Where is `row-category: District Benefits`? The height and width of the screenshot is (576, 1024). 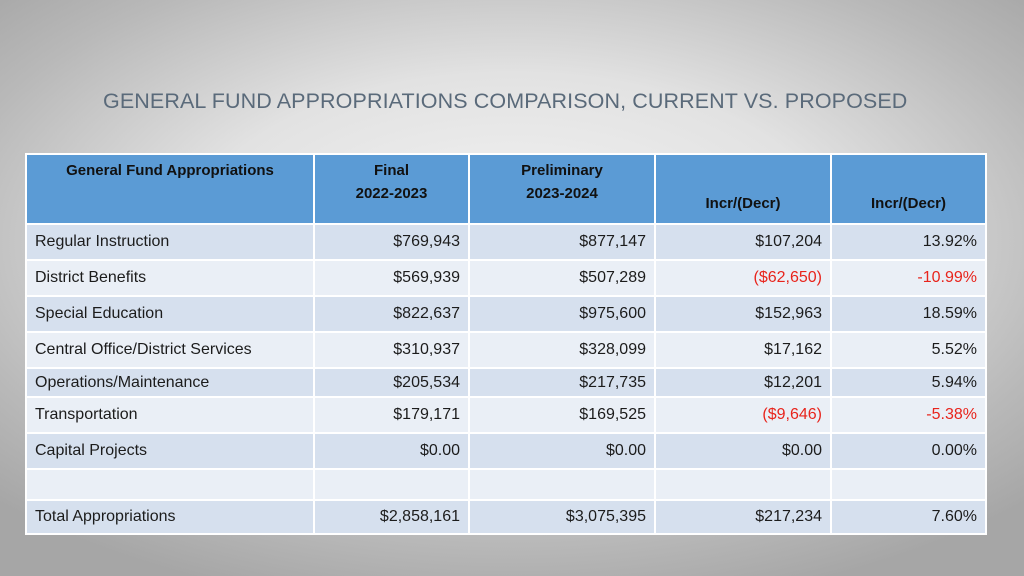 row-category: District Benefits is located at coordinates (170, 278).